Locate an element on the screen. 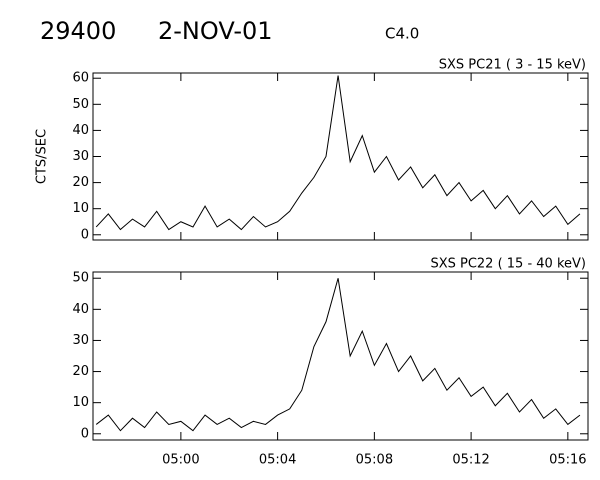 Image resolution: width=600 pixels, height=480 pixels. x-tick-label: 05:16 is located at coordinates (567, 460).